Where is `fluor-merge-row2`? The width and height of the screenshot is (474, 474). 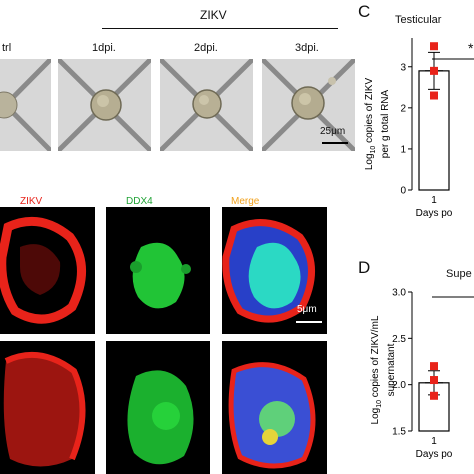
fluor-merge-row2 is located at coordinates (274, 407).